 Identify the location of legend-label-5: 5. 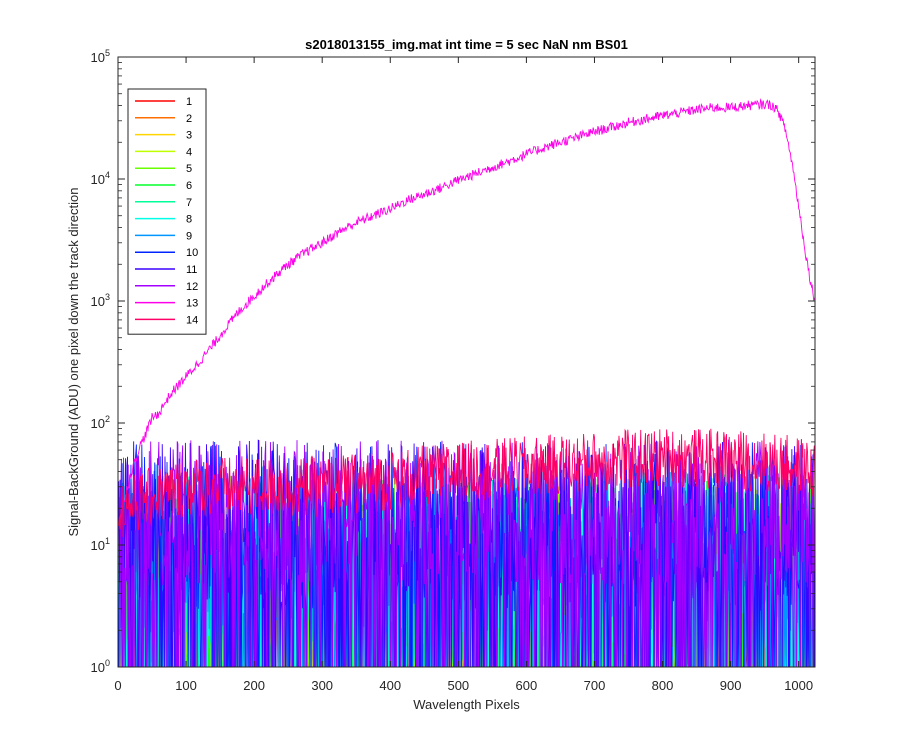
(189, 169).